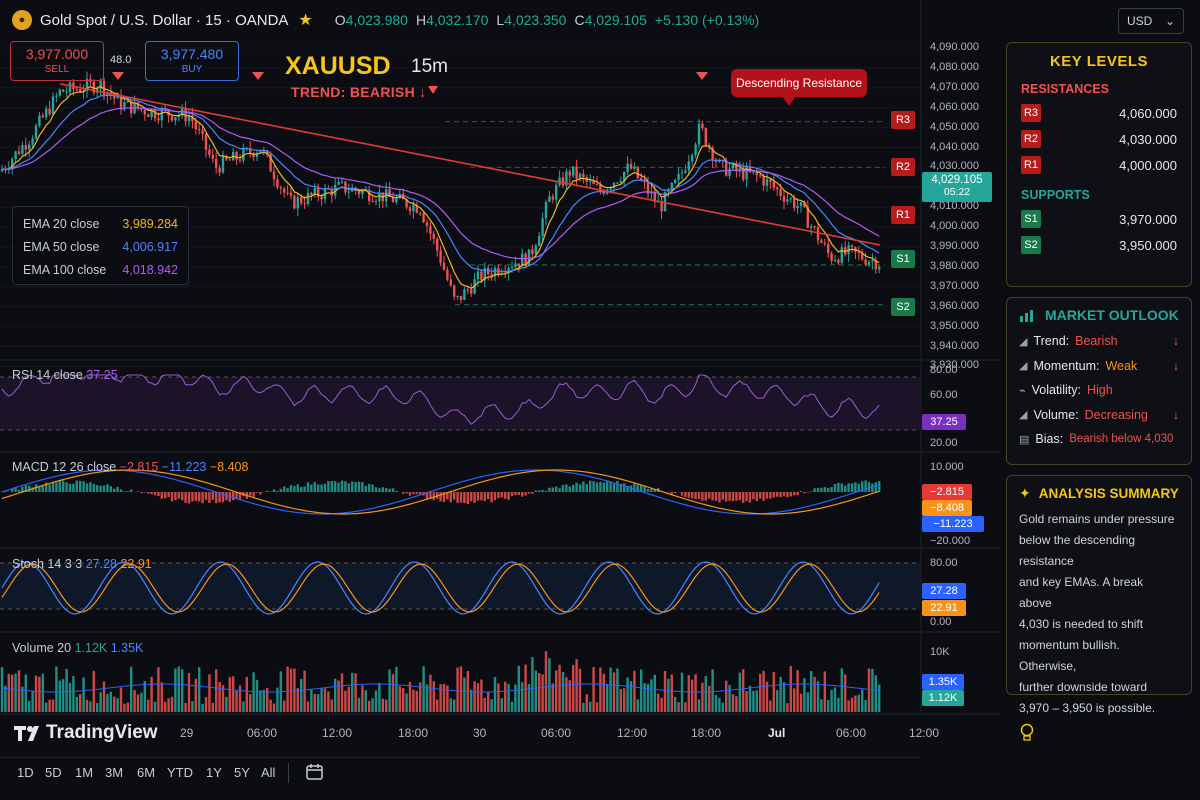 The image size is (1200, 800). I want to click on symbol-title: Gold Spot / U.S. Dollar · 15 · OANDA, so click(164, 20).